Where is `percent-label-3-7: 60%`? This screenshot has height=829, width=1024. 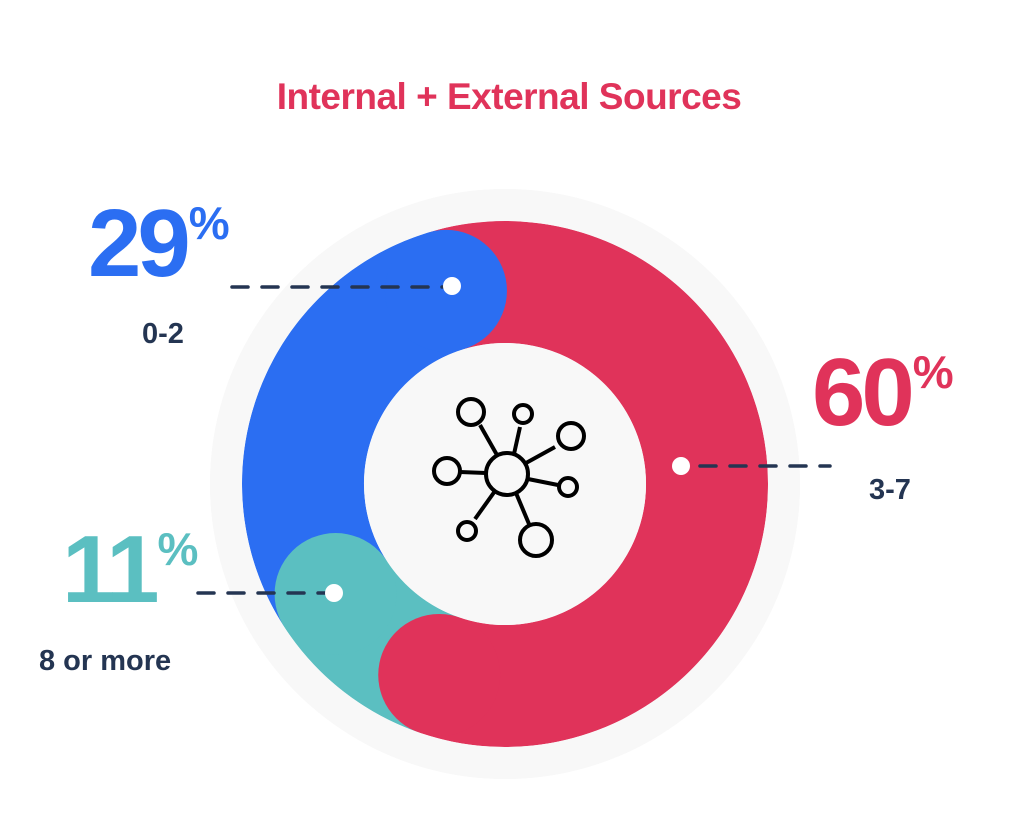 percent-label-3-7: 60% is located at coordinates (883, 393).